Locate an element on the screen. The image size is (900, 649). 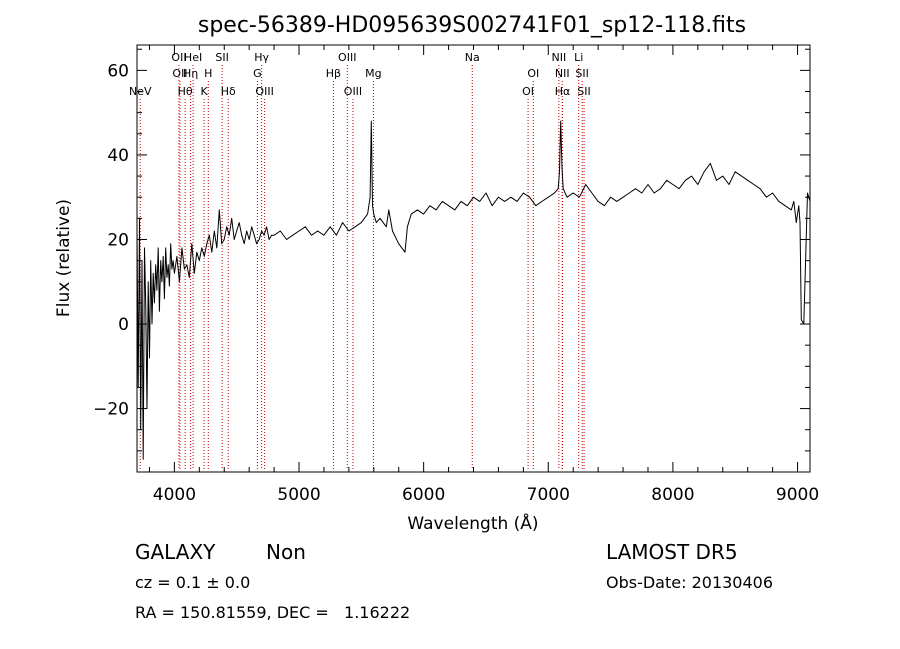
y-tick-label: 0 is located at coordinates (123, 325).